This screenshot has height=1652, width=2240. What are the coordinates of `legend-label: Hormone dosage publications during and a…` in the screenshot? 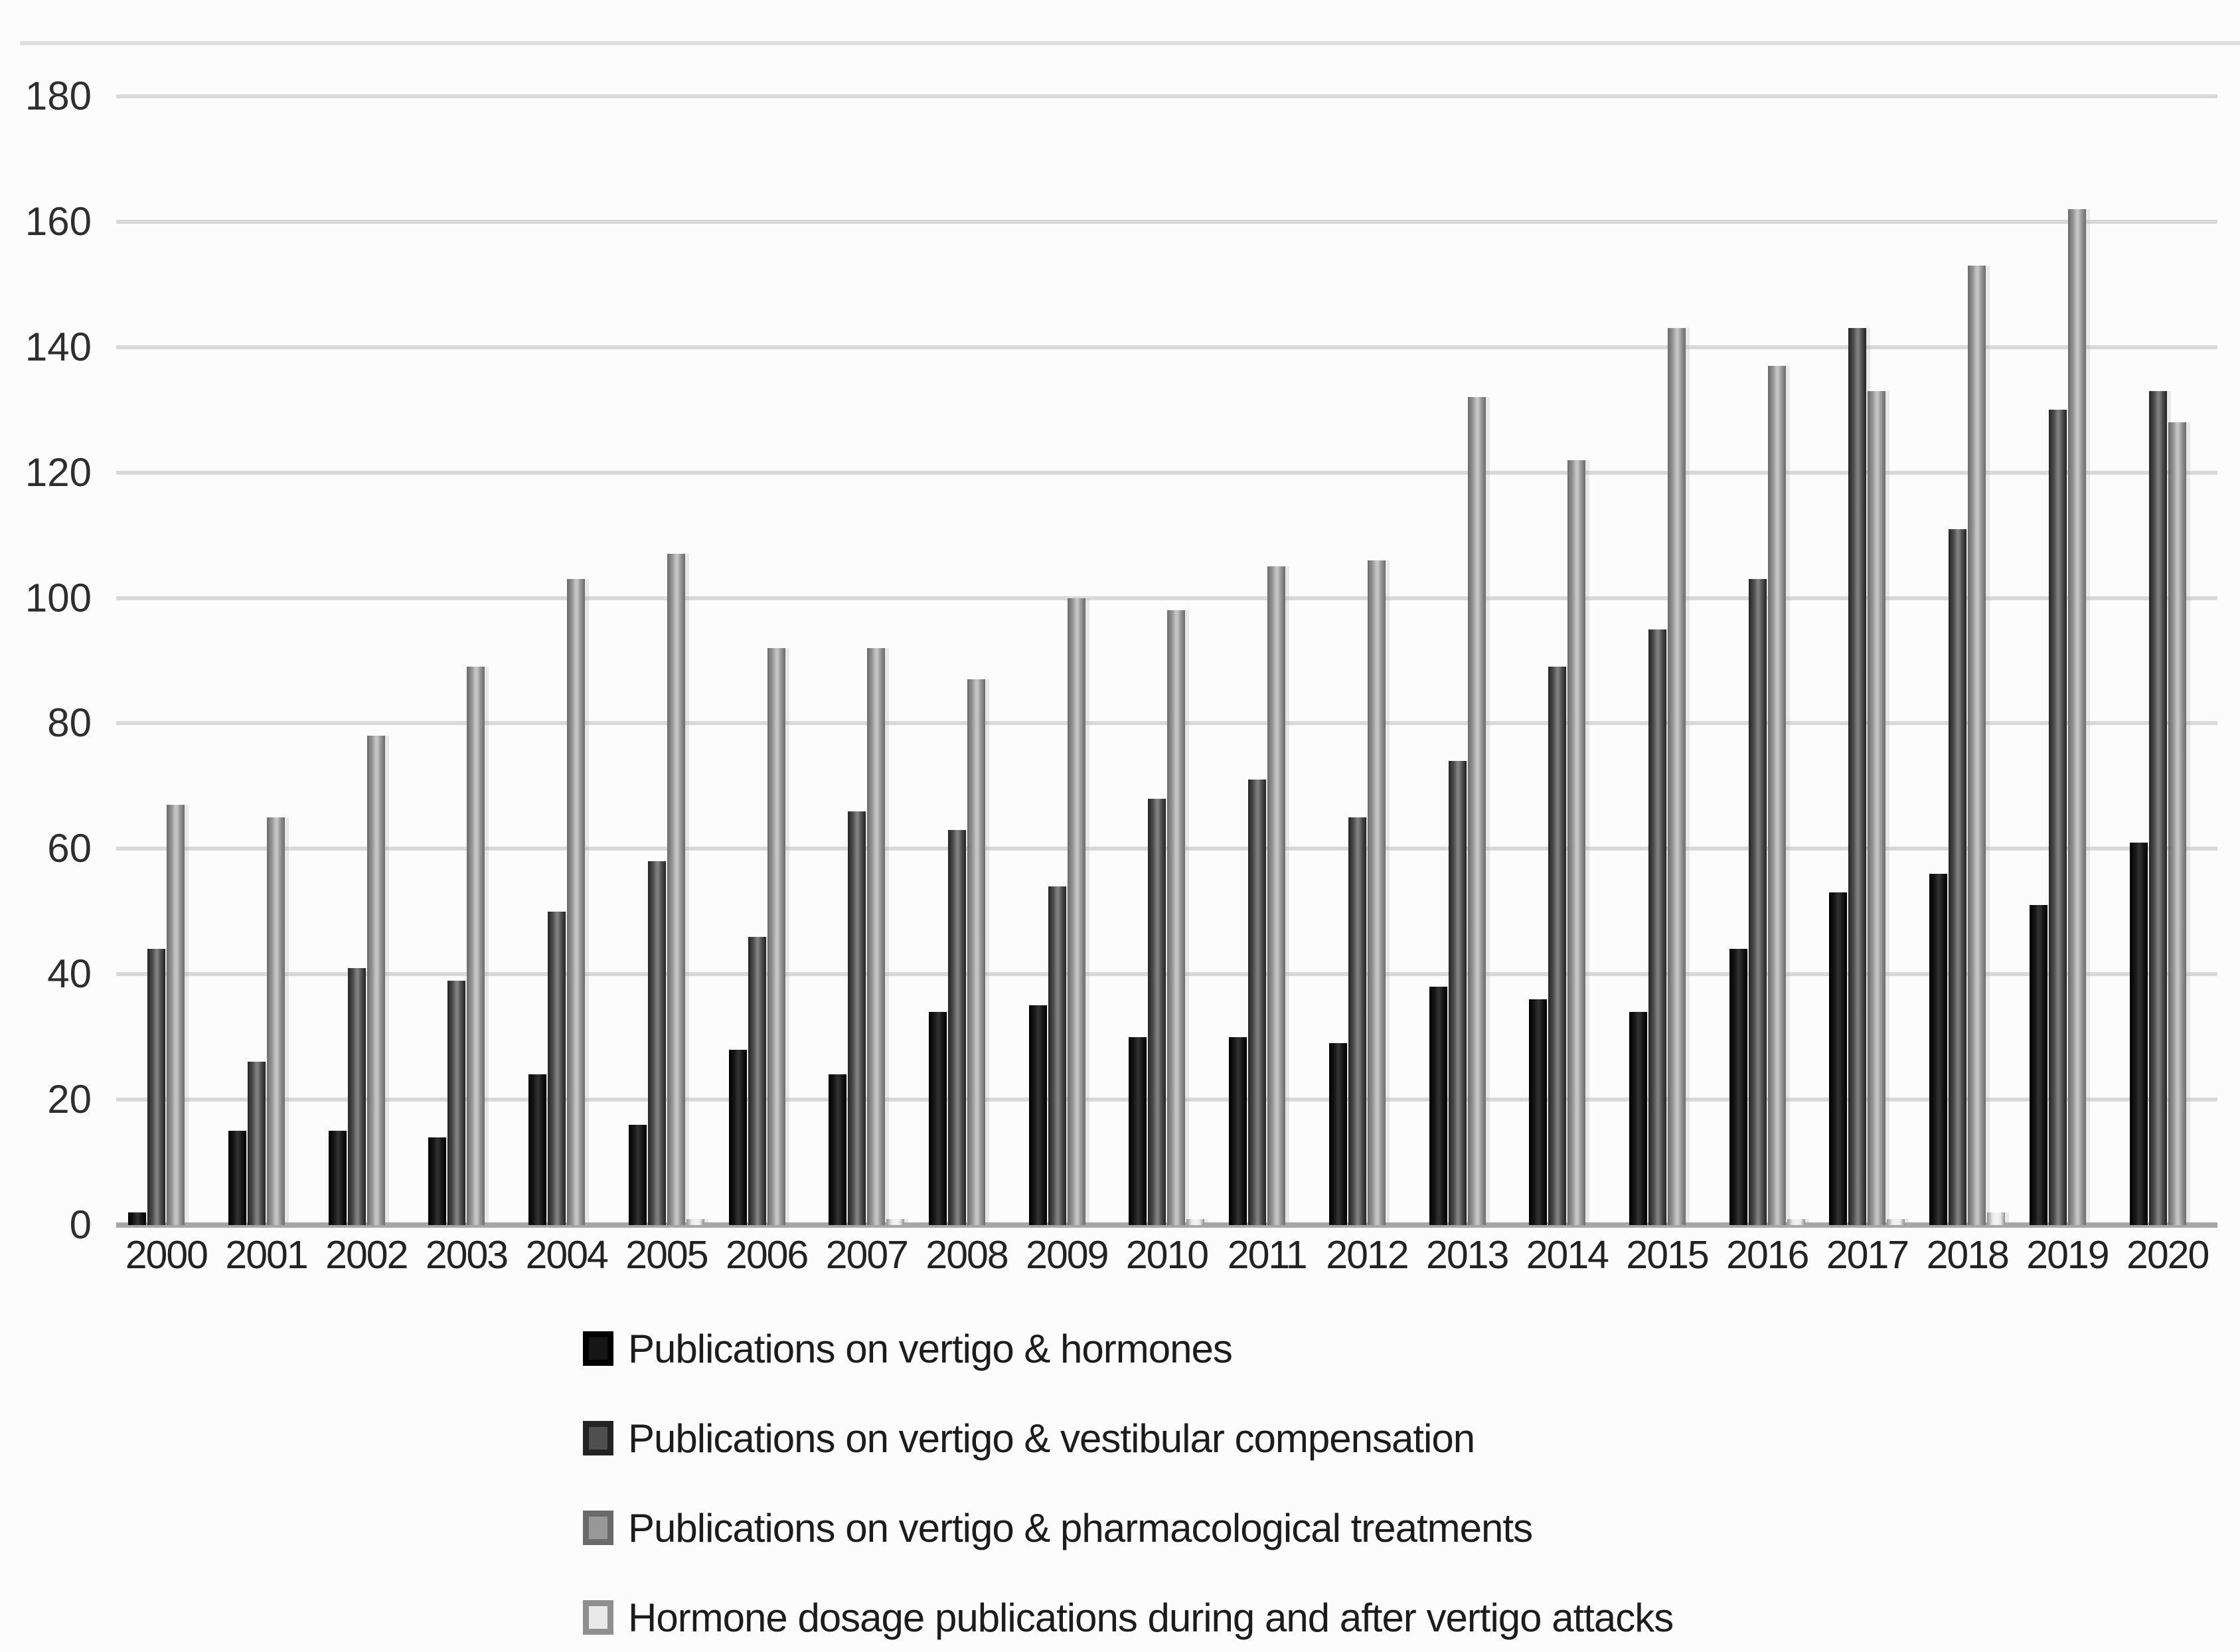 It's located at (1151, 1617).